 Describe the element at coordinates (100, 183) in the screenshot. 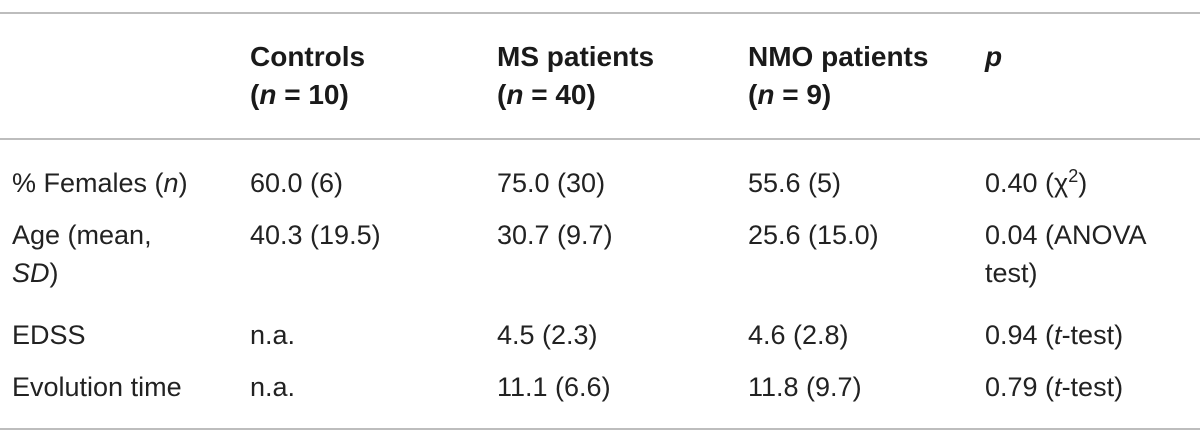

I see `row-females-label: % Females (n)` at that location.